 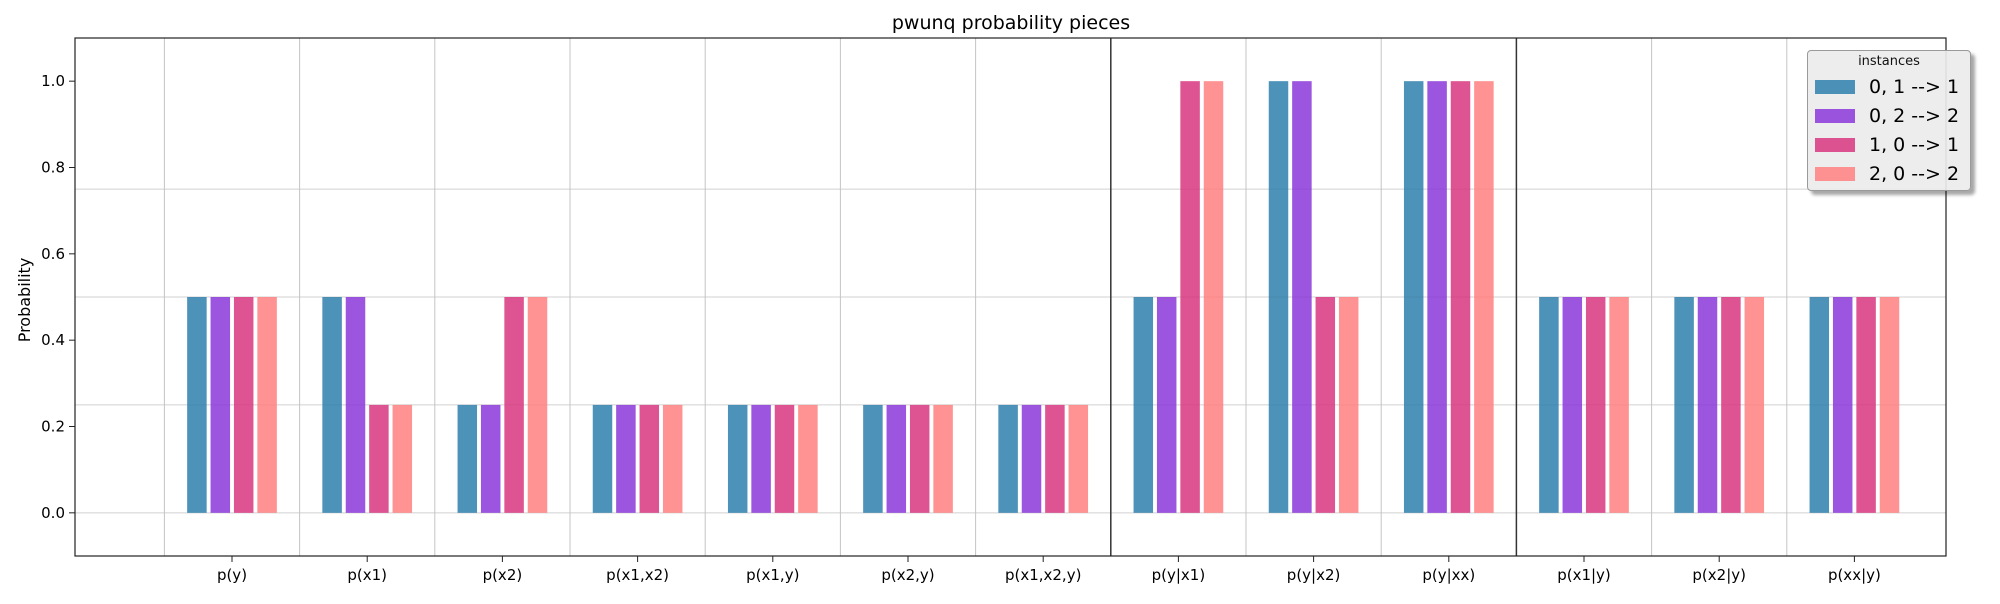 I want to click on legend-item: 2, 0 --> 2, so click(x=1889, y=173).